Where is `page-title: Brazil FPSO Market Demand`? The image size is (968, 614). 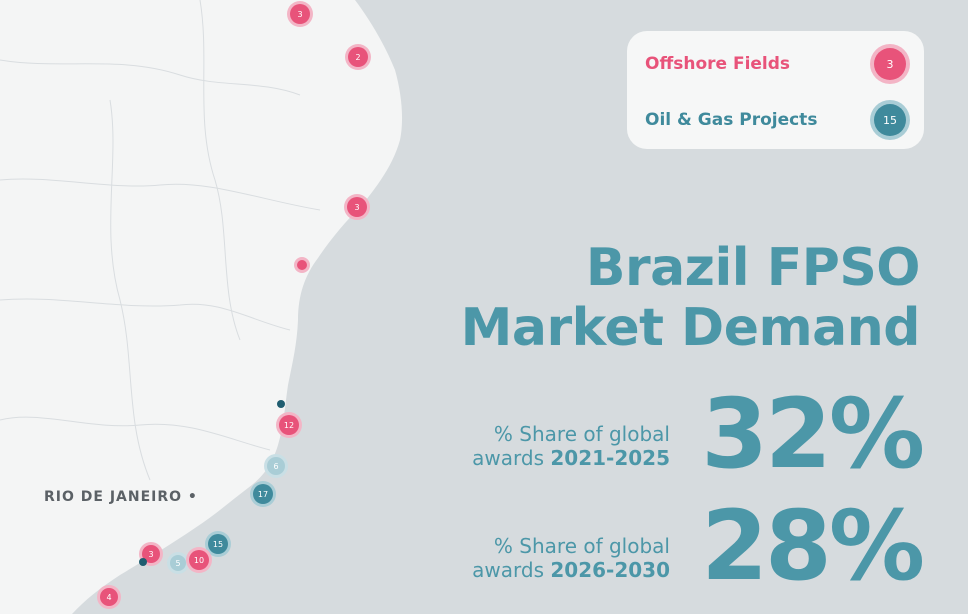 page-title: Brazil FPSO Market Demand is located at coordinates (690, 298).